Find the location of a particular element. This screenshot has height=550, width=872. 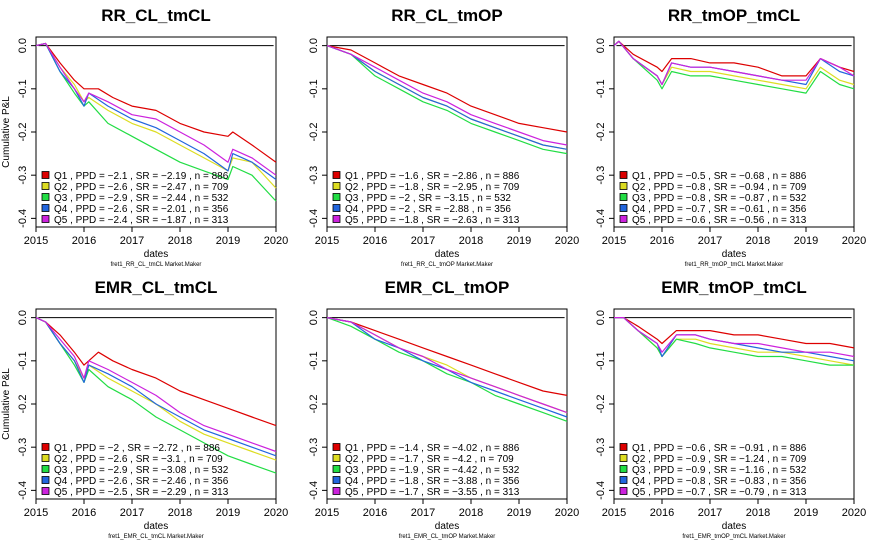

chart-3-y-tick-label: -0.1 is located at coordinates (601, 88).